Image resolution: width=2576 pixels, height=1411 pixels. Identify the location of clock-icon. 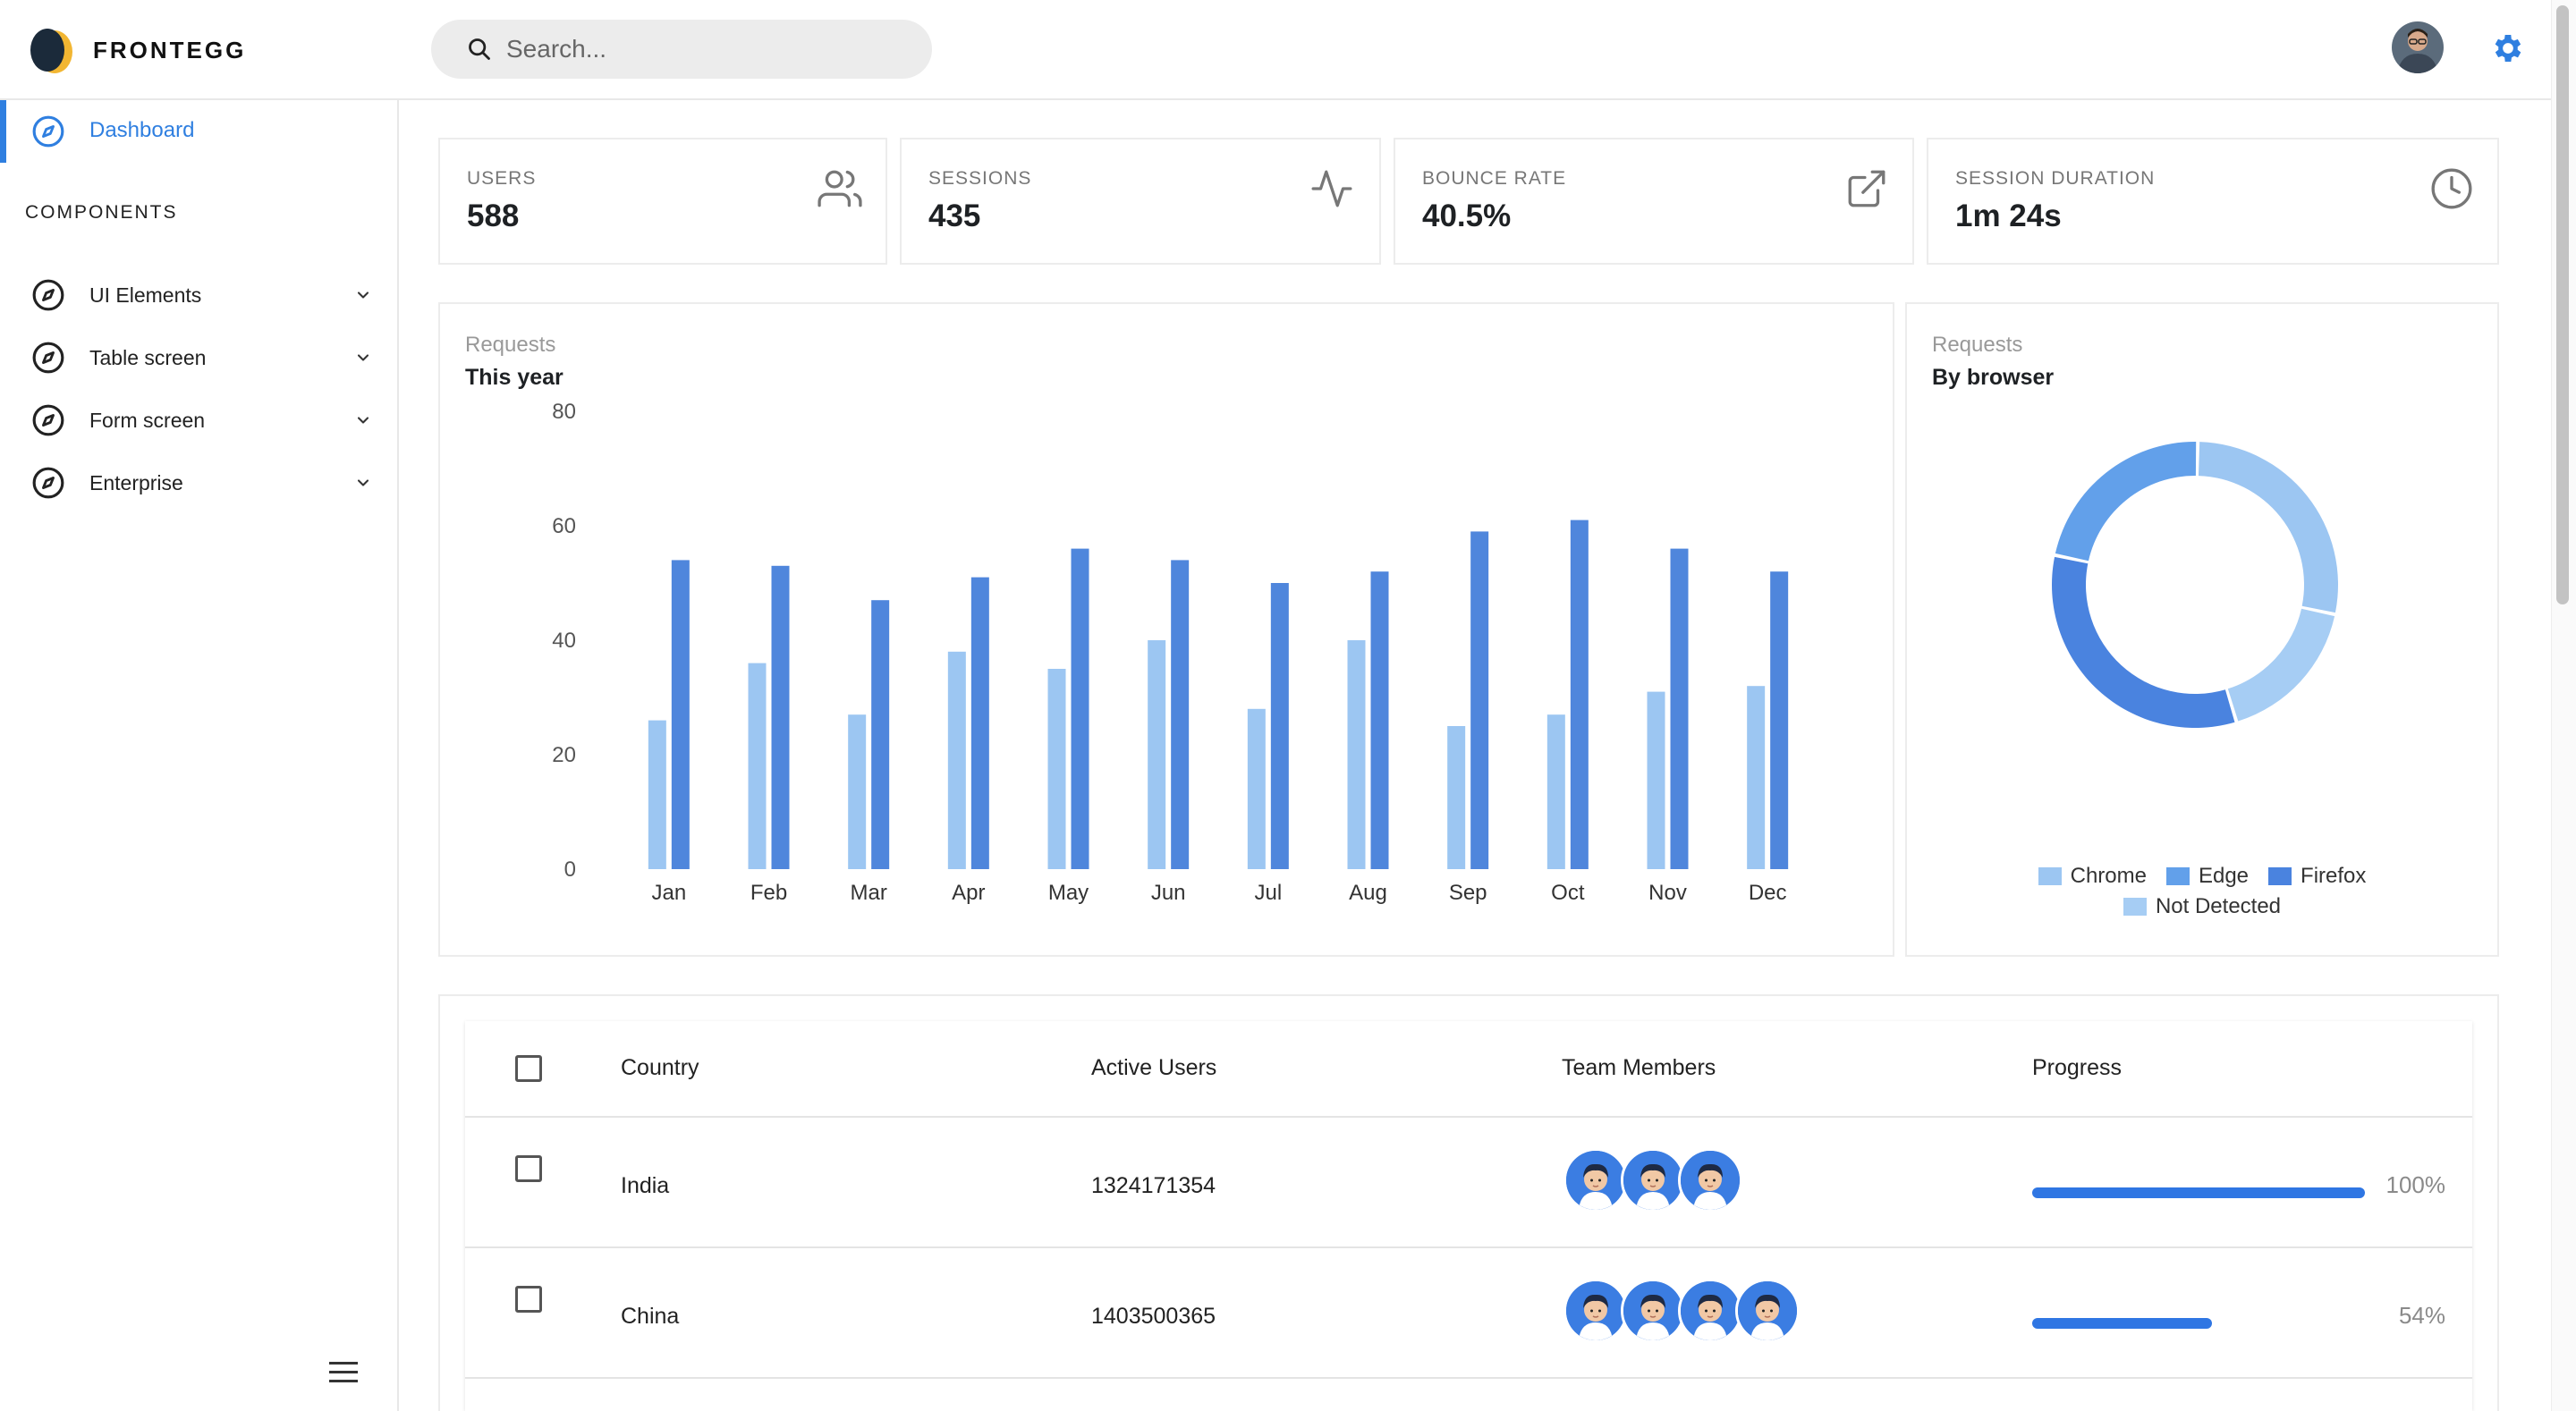
(2451, 189).